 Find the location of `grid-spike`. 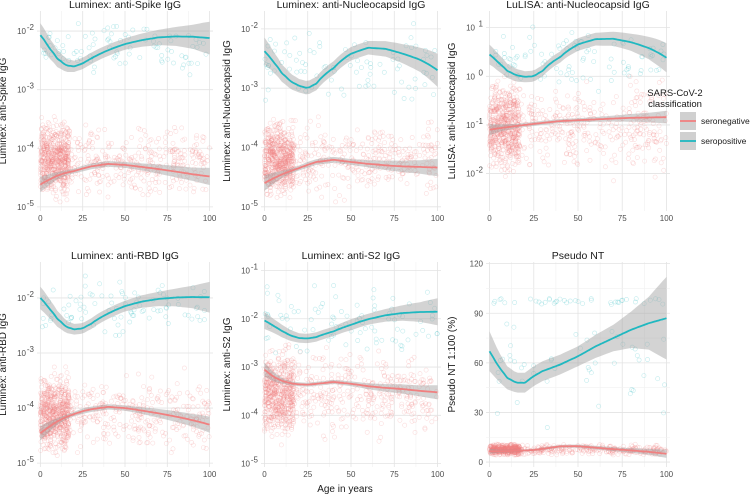

grid-spike is located at coordinates (125, 111).